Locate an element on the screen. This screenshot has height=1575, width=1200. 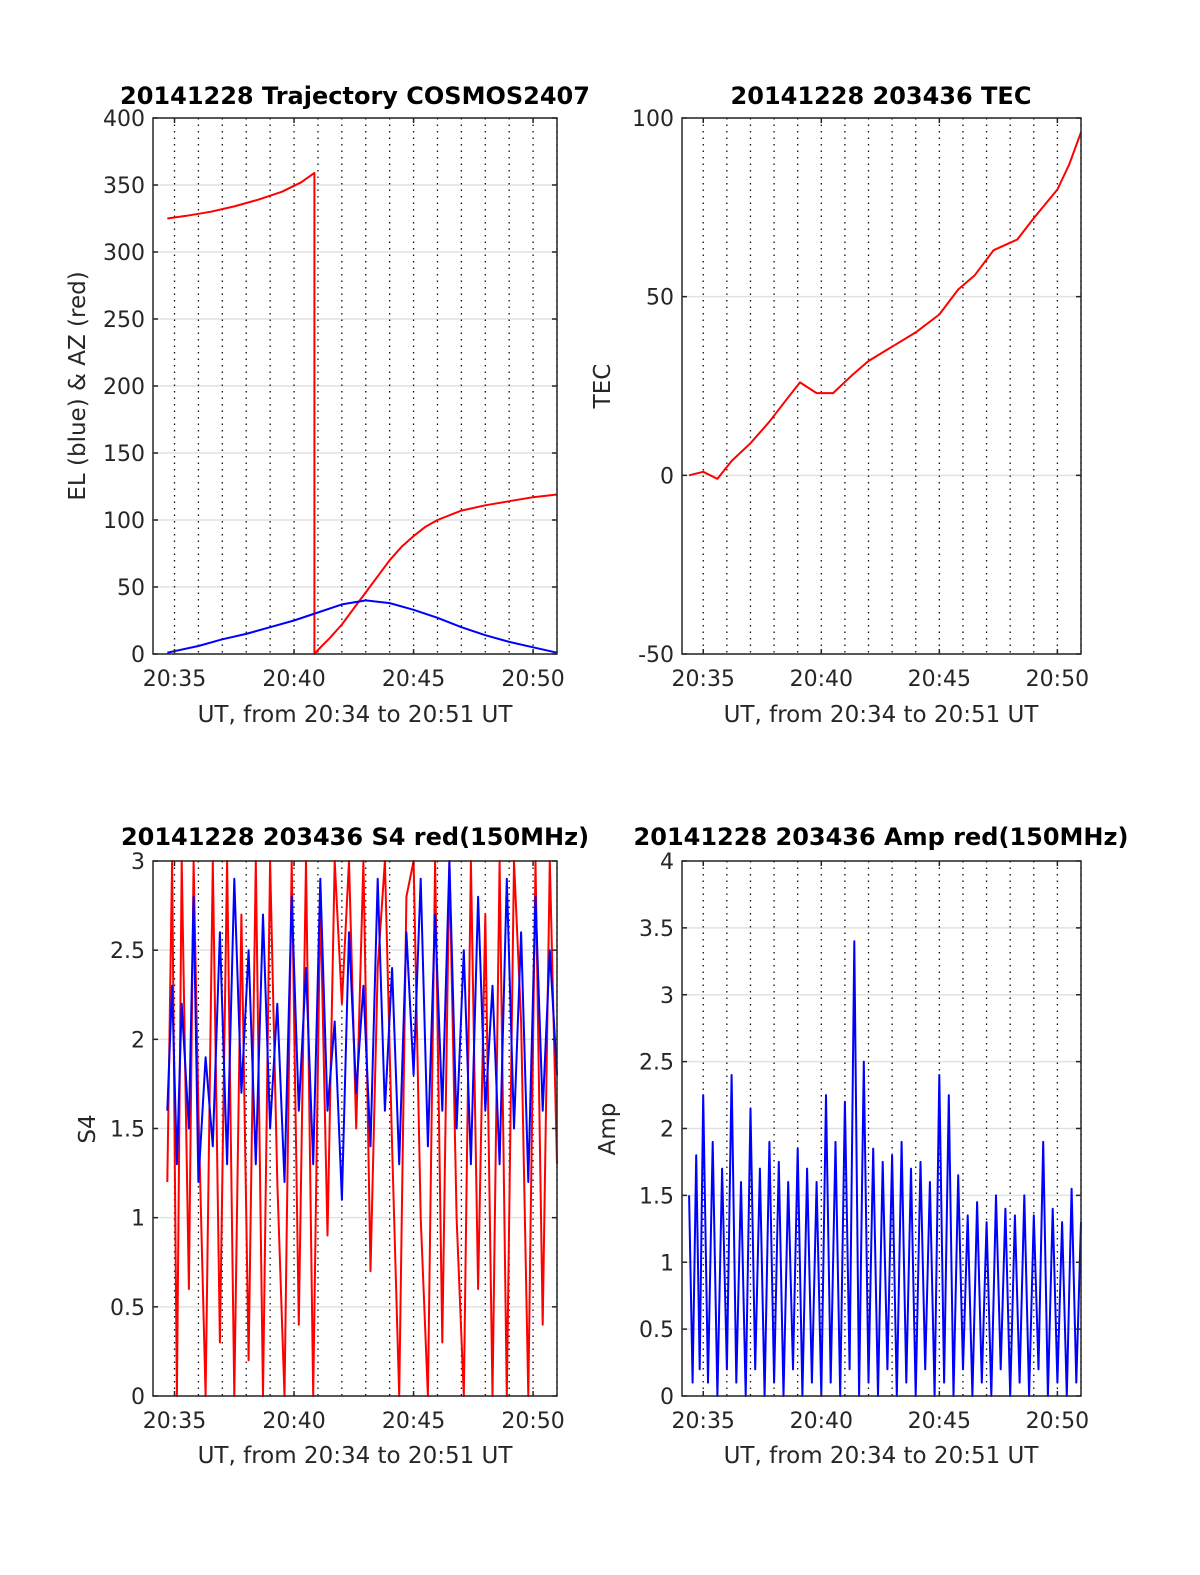
y-tick-label: 3.5 is located at coordinates (656, 929).